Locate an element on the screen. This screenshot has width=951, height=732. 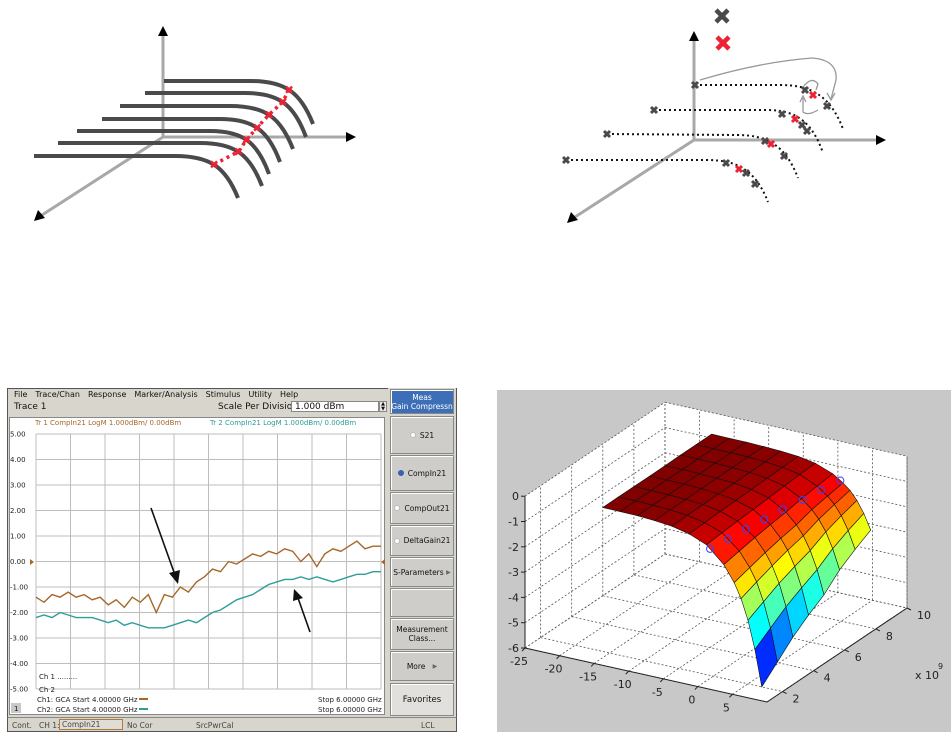
radio-icon is located at coordinates (397, 508).